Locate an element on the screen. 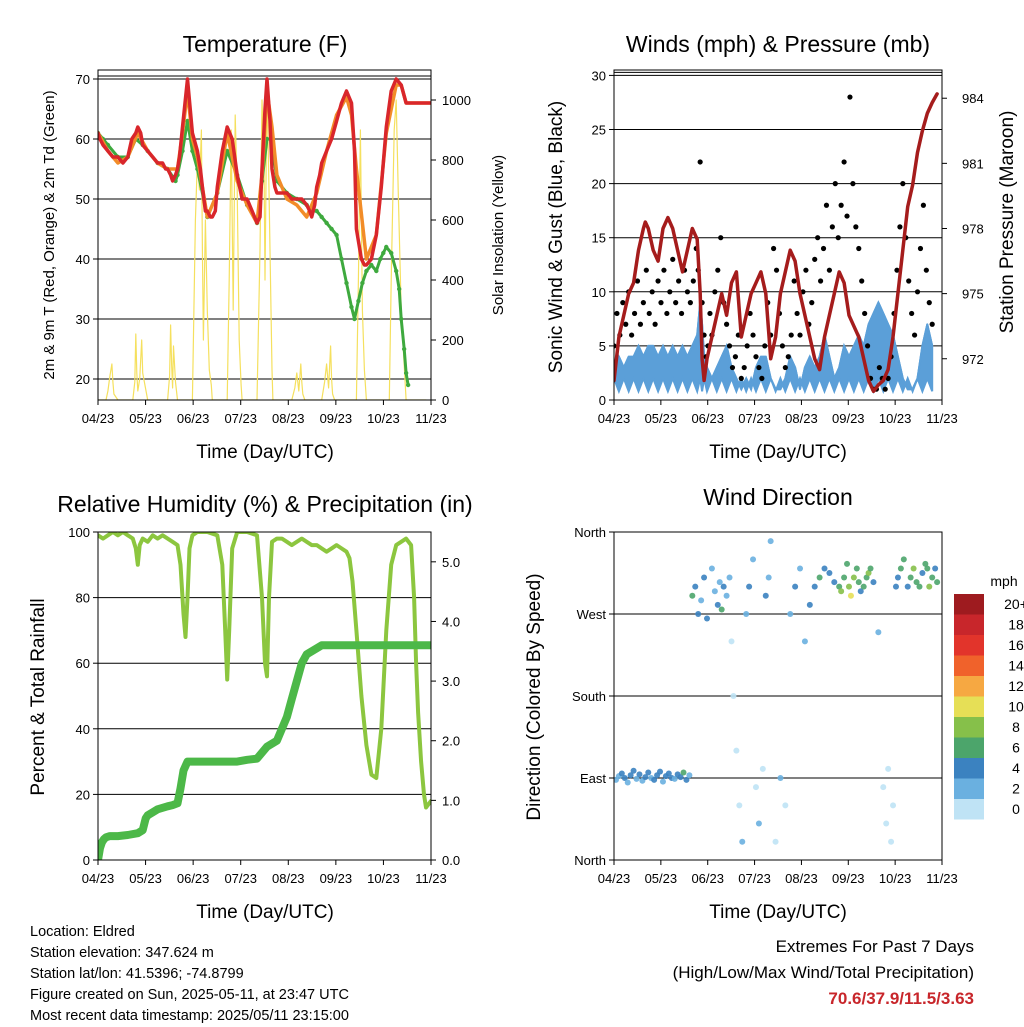 The image size is (1024, 1027). legend-label: 8 is located at coordinates (1016, 727).